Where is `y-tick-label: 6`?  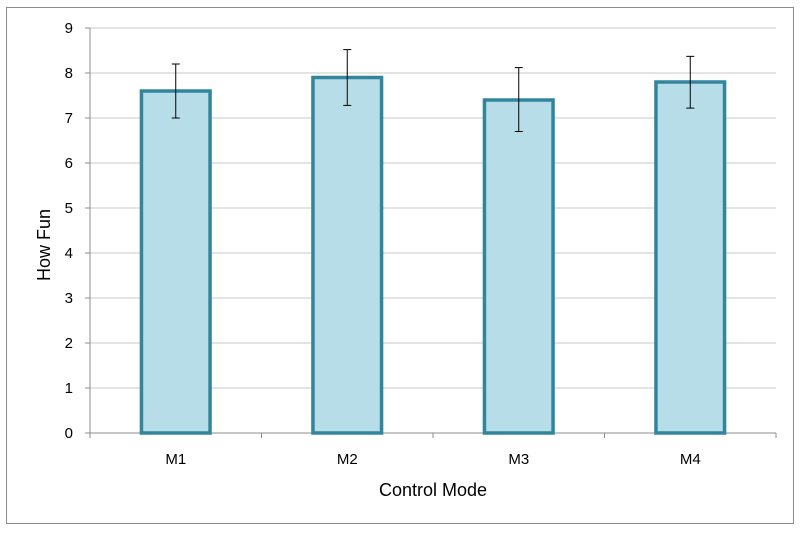
y-tick-label: 6 is located at coordinates (69, 163).